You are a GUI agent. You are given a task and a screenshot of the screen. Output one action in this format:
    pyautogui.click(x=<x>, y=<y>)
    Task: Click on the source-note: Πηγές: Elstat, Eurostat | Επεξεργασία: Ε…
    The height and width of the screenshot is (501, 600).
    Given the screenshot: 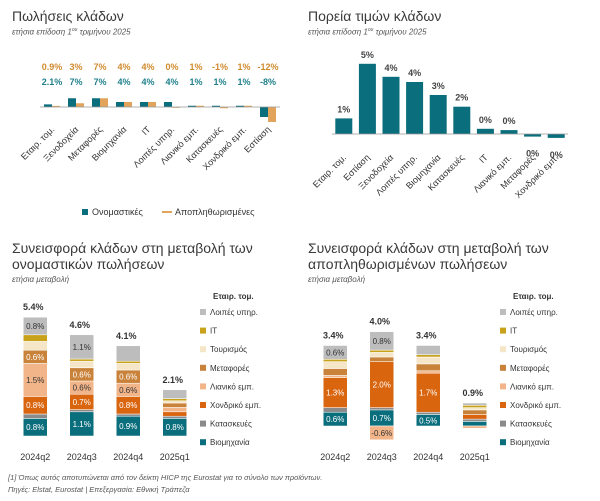 What is the action you would take?
    pyautogui.click(x=99, y=489)
    